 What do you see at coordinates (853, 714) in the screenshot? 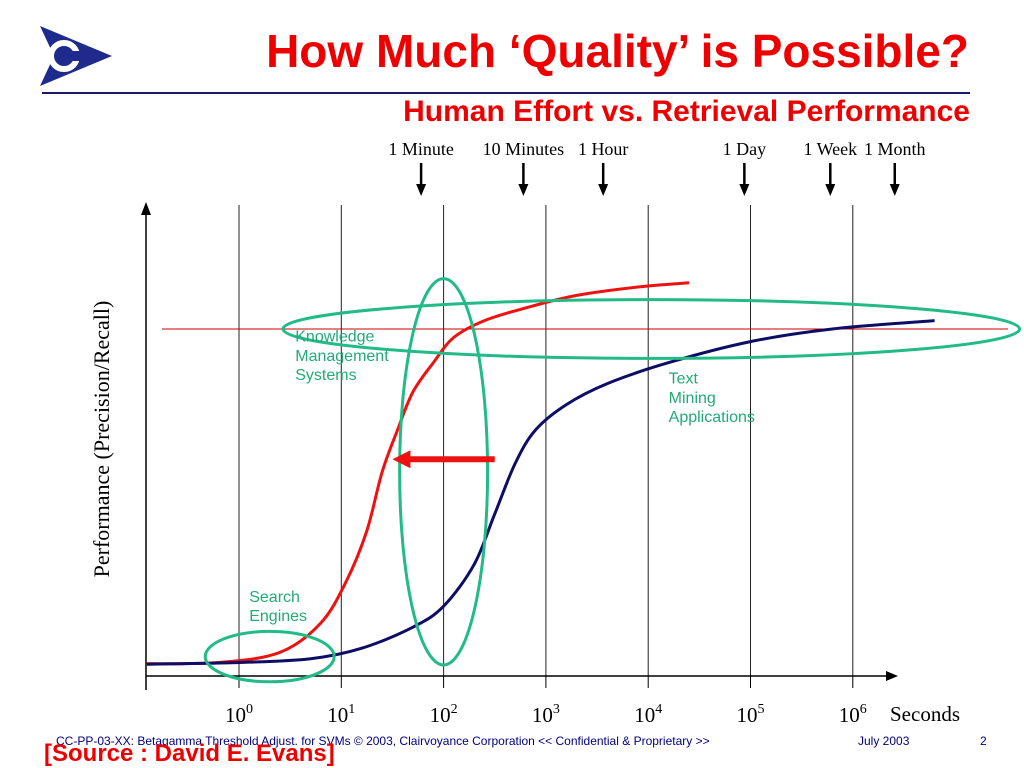
I see `x-tick-label-6: 10⁶` at bounding box center [853, 714].